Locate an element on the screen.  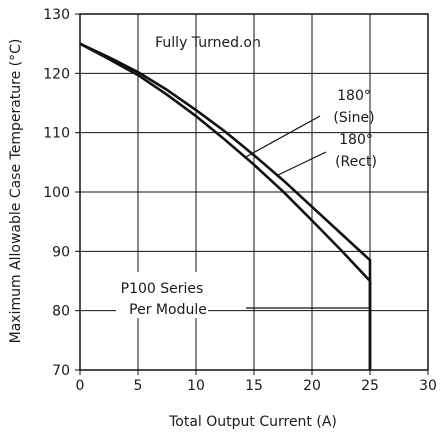
annotation-sine-label: (Sine) is located at coordinates (353, 118).